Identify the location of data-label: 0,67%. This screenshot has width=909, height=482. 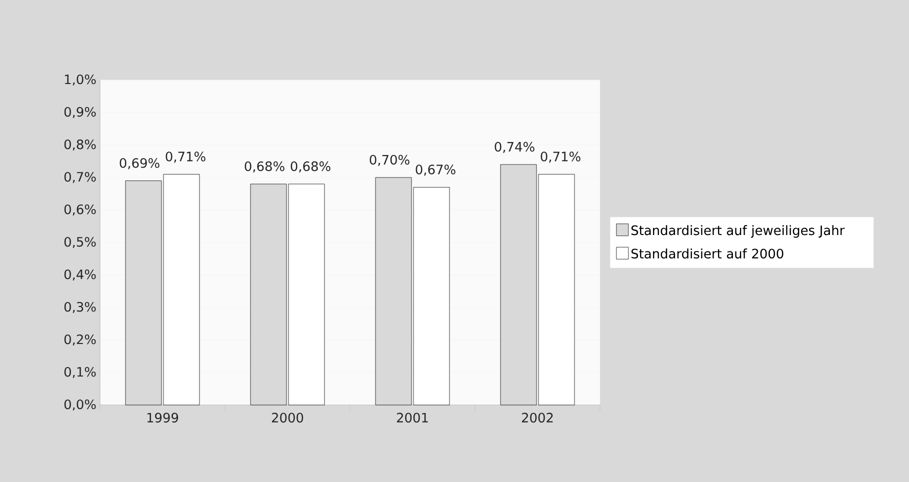
(436, 170).